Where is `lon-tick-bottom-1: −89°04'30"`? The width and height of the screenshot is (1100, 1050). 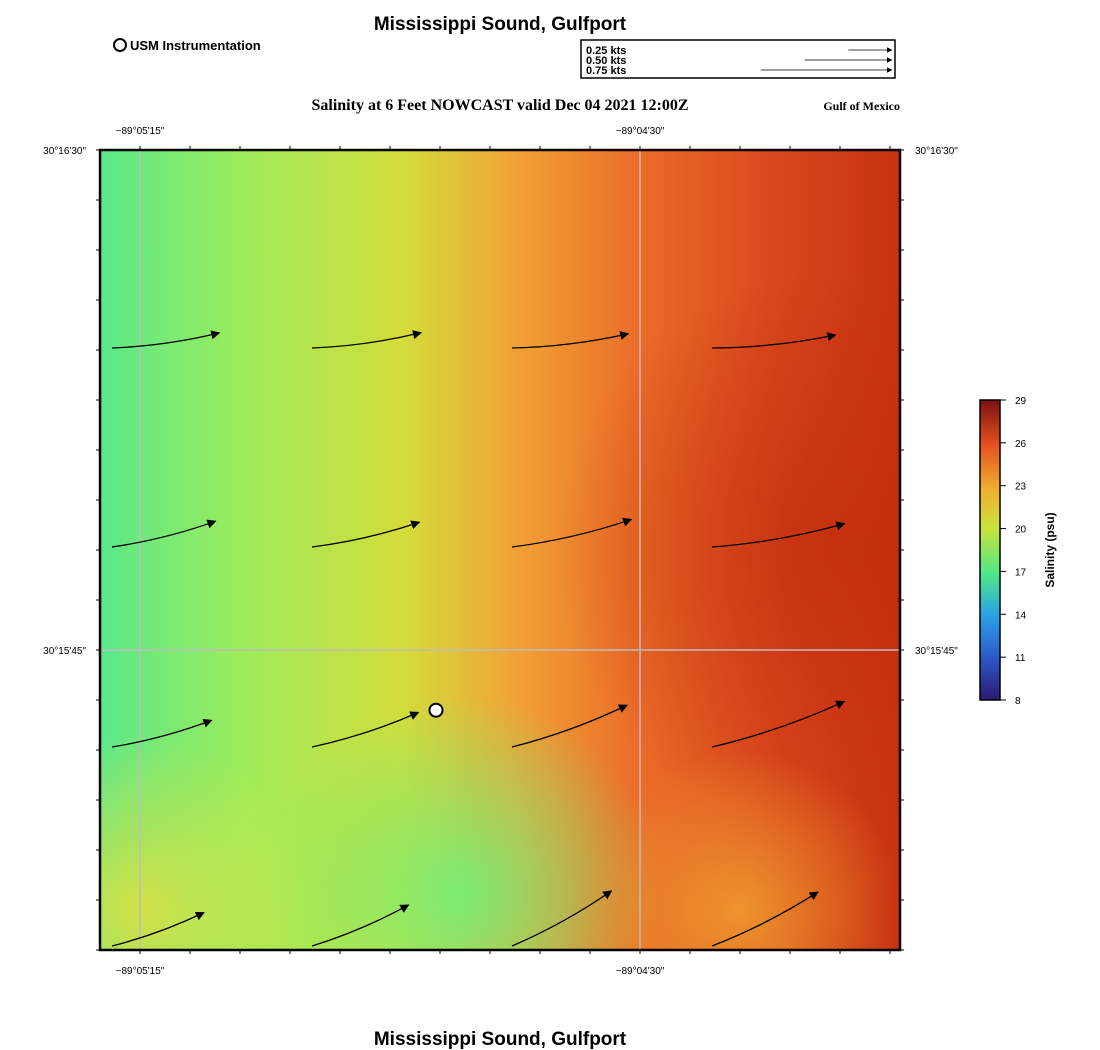
lon-tick-bottom-1: −89°04'30" is located at coordinates (640, 971).